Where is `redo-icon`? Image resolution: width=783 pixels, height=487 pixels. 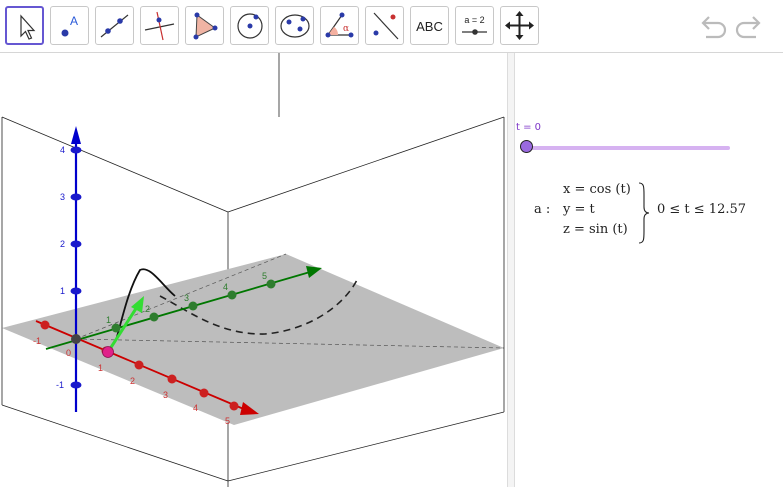 redo-icon is located at coordinates (750, 27).